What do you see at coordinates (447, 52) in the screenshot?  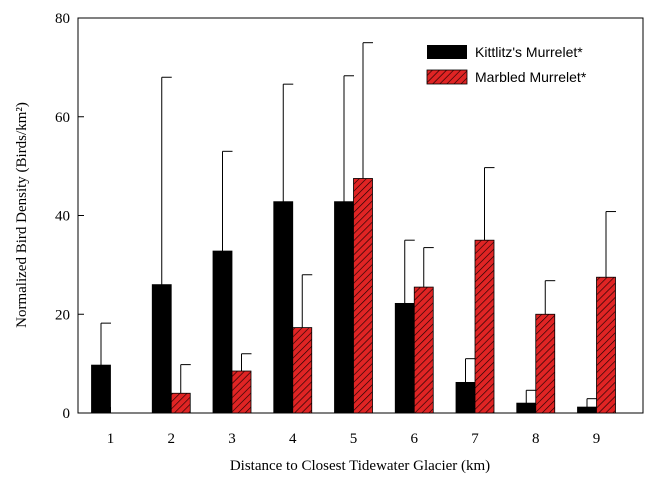 I see `legend-swatch-kittlitz` at bounding box center [447, 52].